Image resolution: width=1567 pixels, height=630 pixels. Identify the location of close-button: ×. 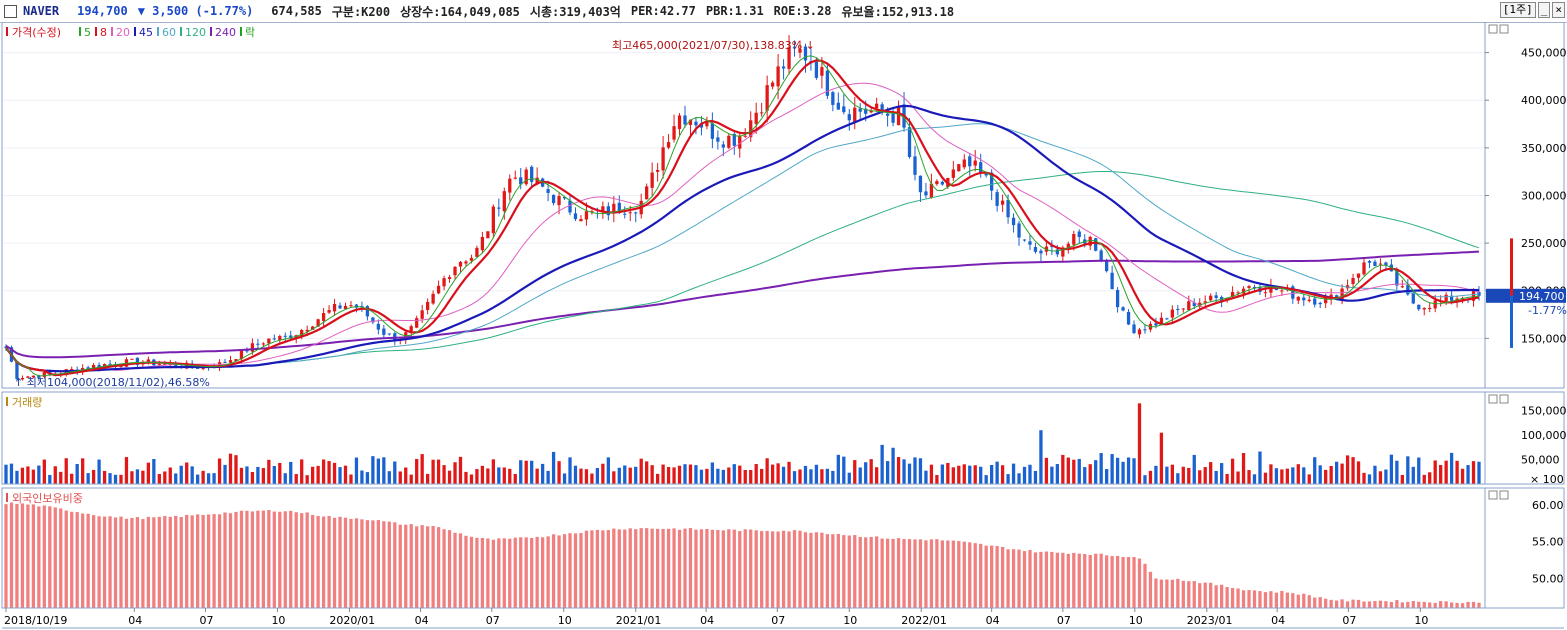
(1558, 10).